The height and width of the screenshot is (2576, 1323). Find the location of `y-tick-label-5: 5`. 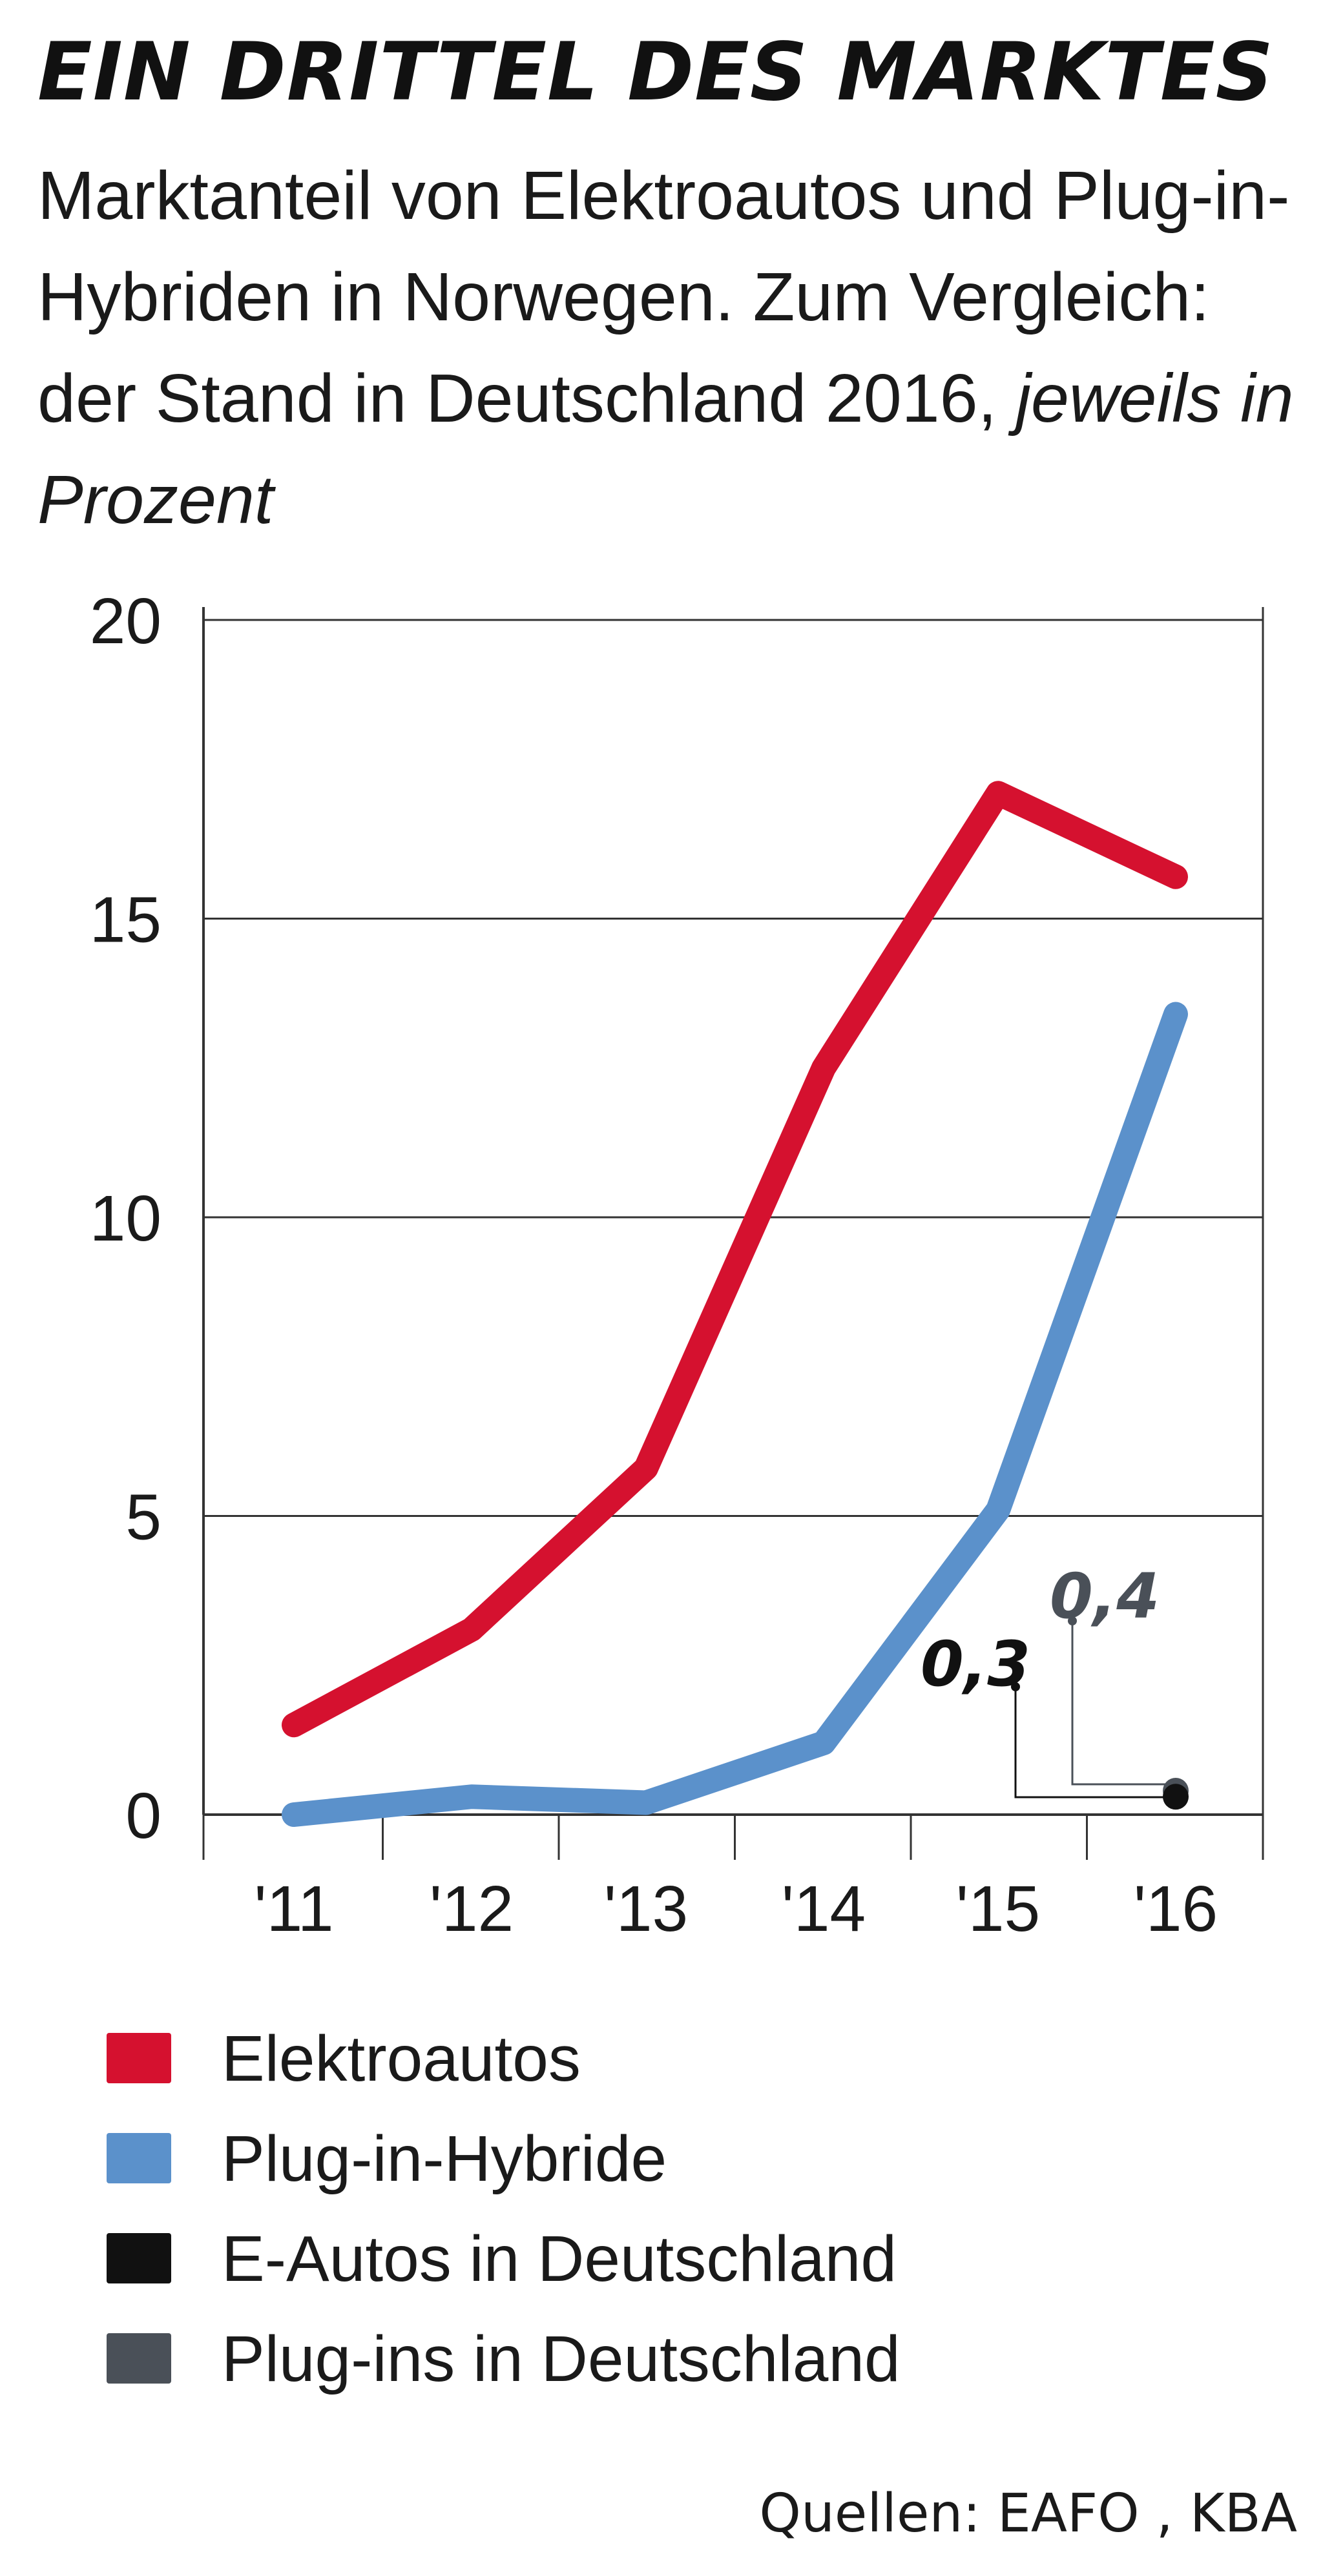

y-tick-label-5: 5 is located at coordinates (143, 1517).